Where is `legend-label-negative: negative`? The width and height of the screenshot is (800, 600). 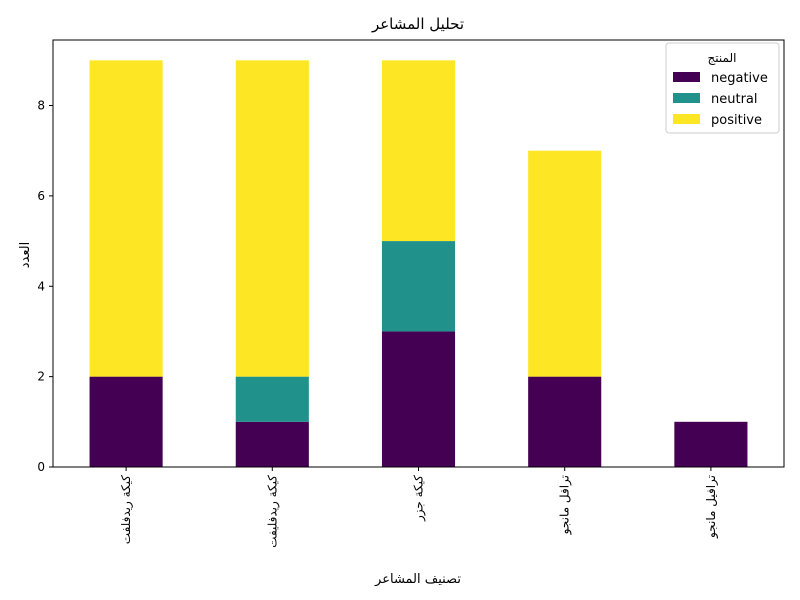 legend-label-negative: negative is located at coordinates (739, 78).